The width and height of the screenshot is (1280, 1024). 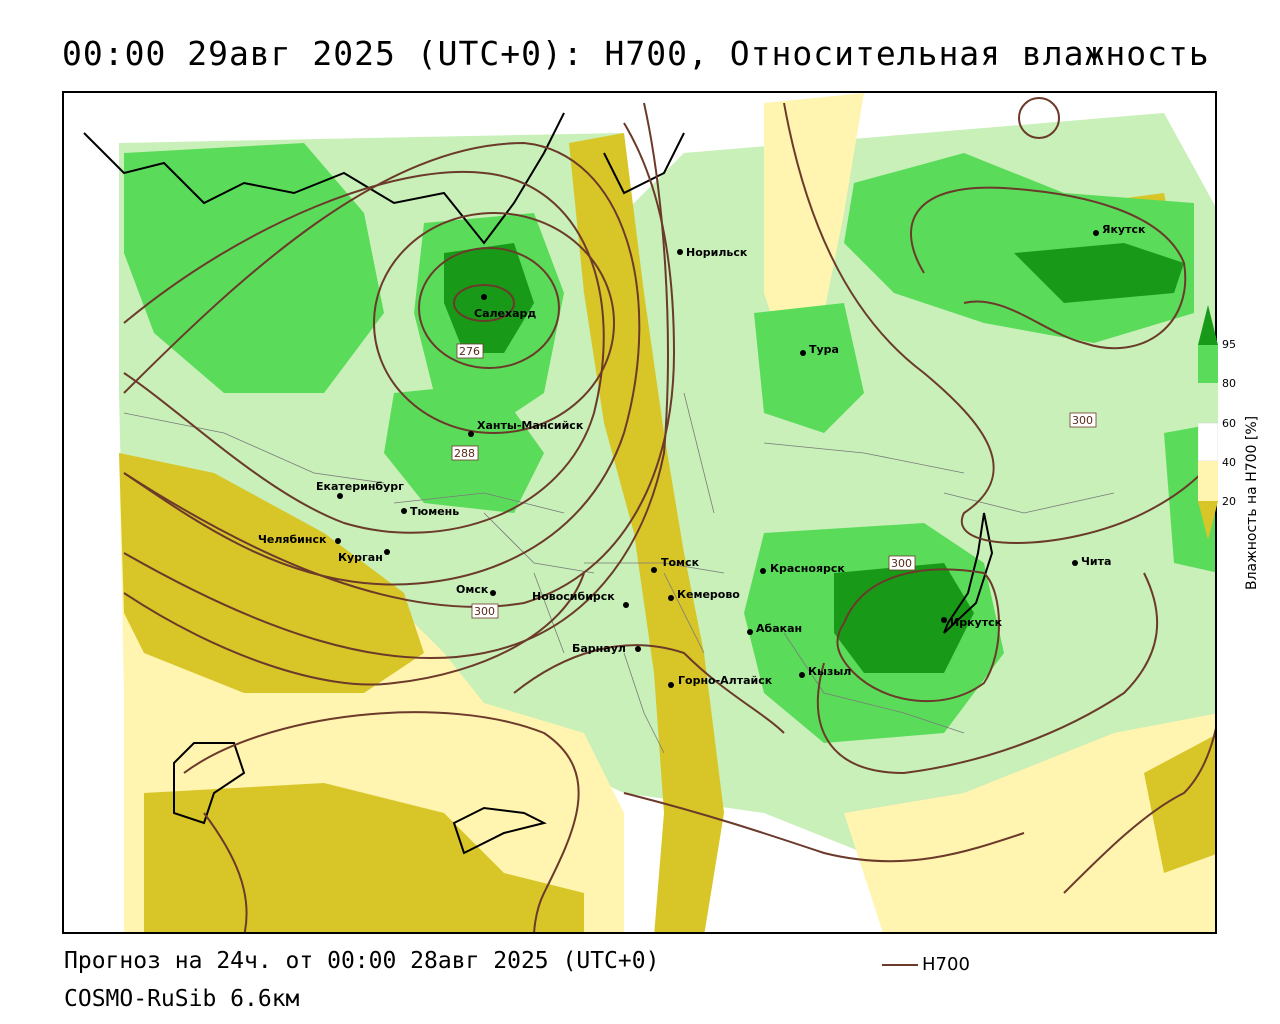 I want to click on city-label-novosibirsk: Новосибирск, so click(x=573, y=596).